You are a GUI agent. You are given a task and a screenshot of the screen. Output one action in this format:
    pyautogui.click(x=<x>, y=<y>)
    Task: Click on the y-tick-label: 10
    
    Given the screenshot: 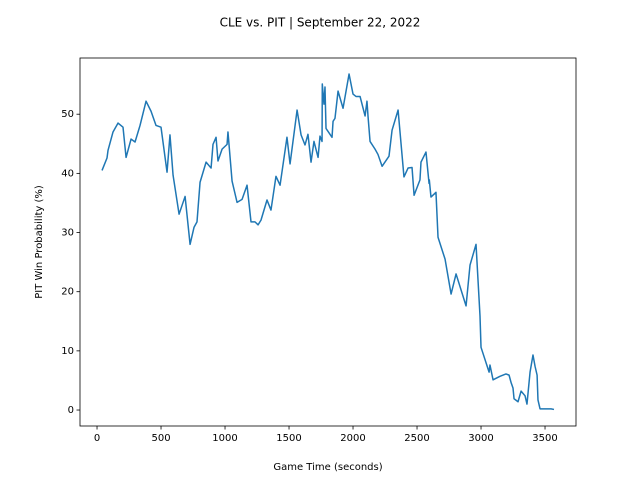 What is the action you would take?
    pyautogui.click(x=67, y=351)
    